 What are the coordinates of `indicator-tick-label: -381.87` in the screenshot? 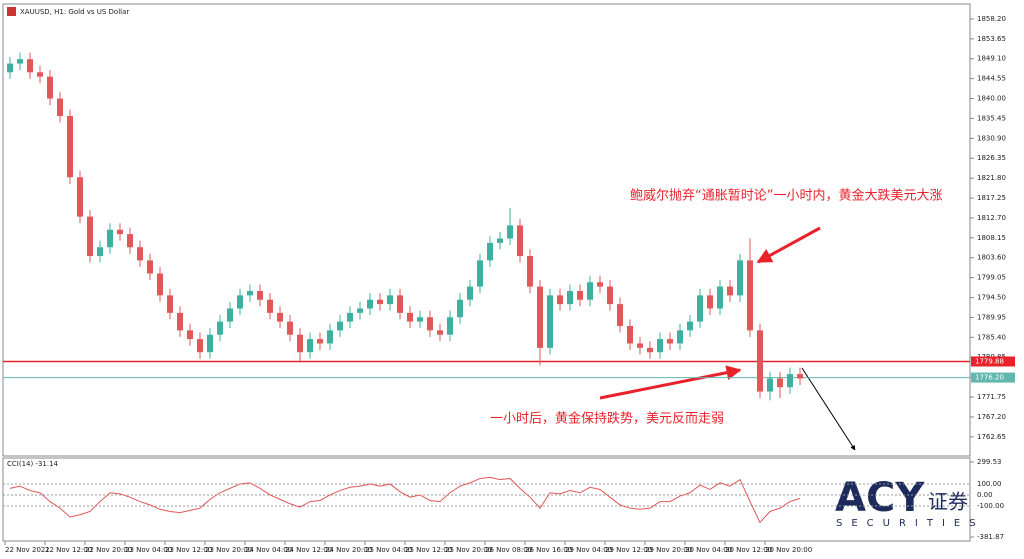 It's located at (990, 537).